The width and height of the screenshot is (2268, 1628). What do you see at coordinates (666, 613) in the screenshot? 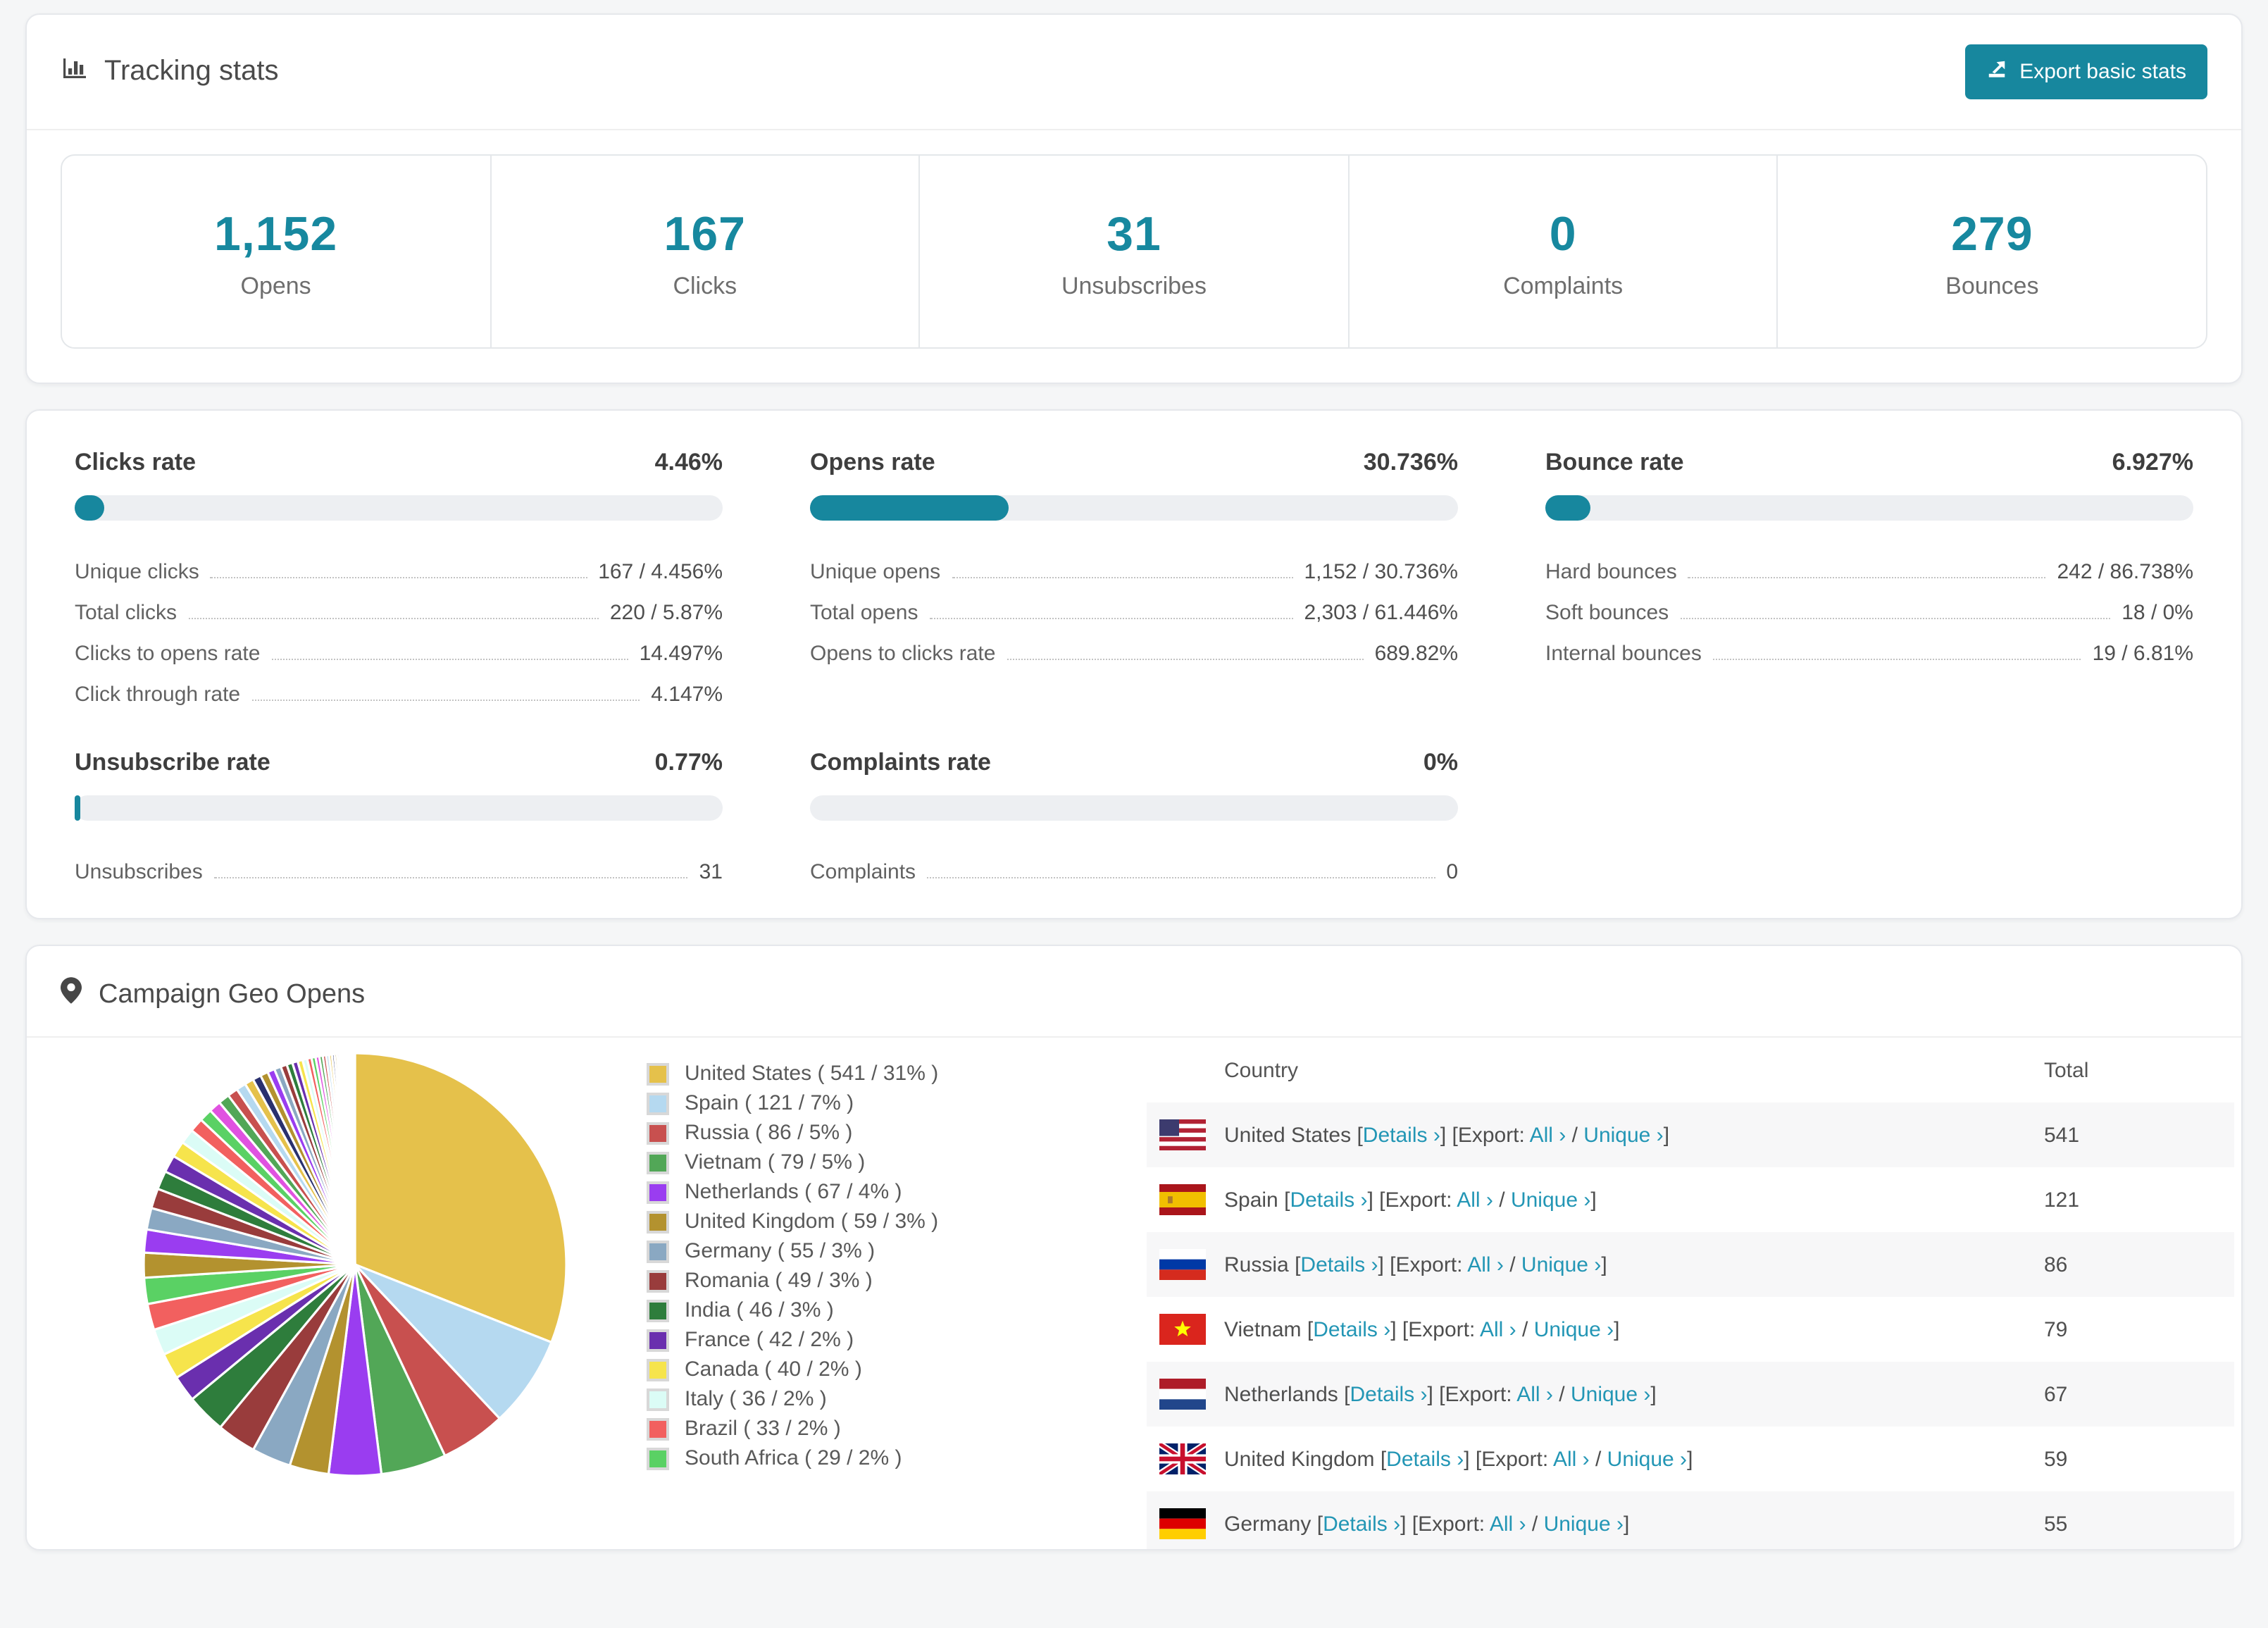
I see `rate-row-value: 220 / 5.87%` at bounding box center [666, 613].